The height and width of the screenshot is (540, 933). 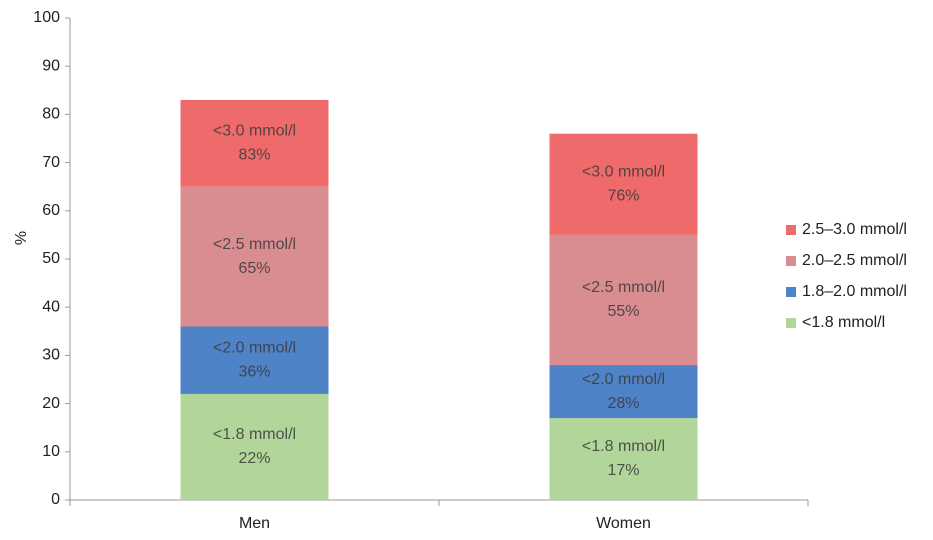 I want to click on segment-label: 76%, so click(x=623, y=196).